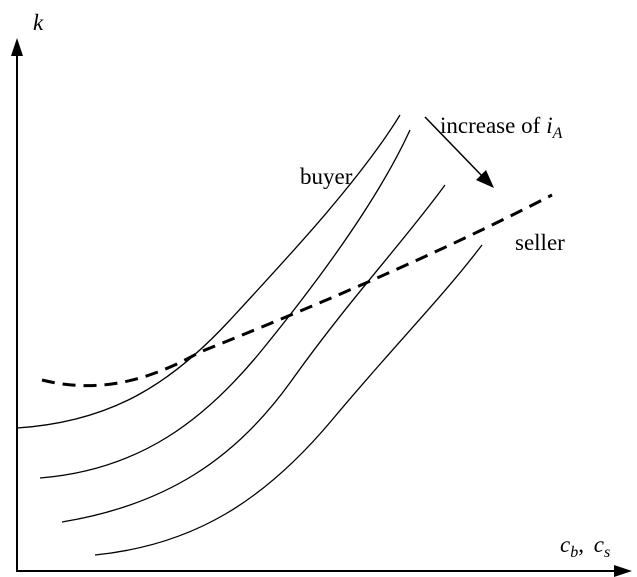  What do you see at coordinates (549, 125) in the screenshot?
I see `annotation-var: i` at bounding box center [549, 125].